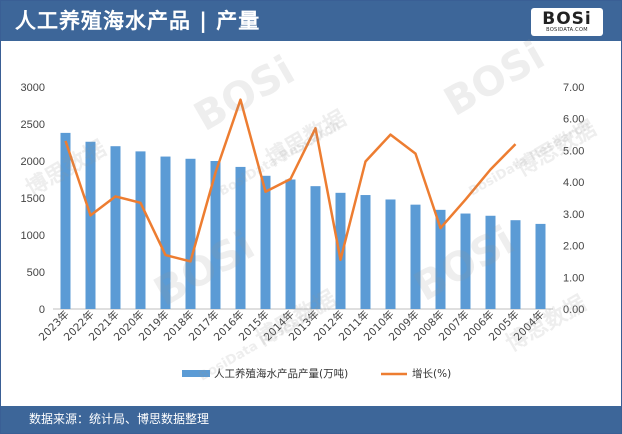 The height and width of the screenshot is (434, 622). I want to click on y-right-tick-label: 5.00, so click(573, 151).